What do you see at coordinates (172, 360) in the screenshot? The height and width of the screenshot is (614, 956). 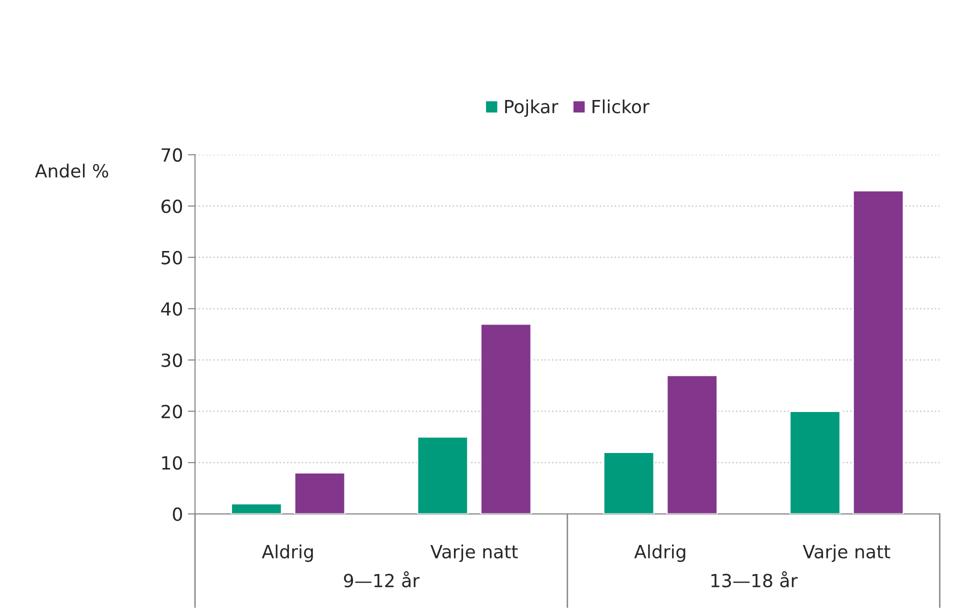 I see `y-tick-label: 30` at bounding box center [172, 360].